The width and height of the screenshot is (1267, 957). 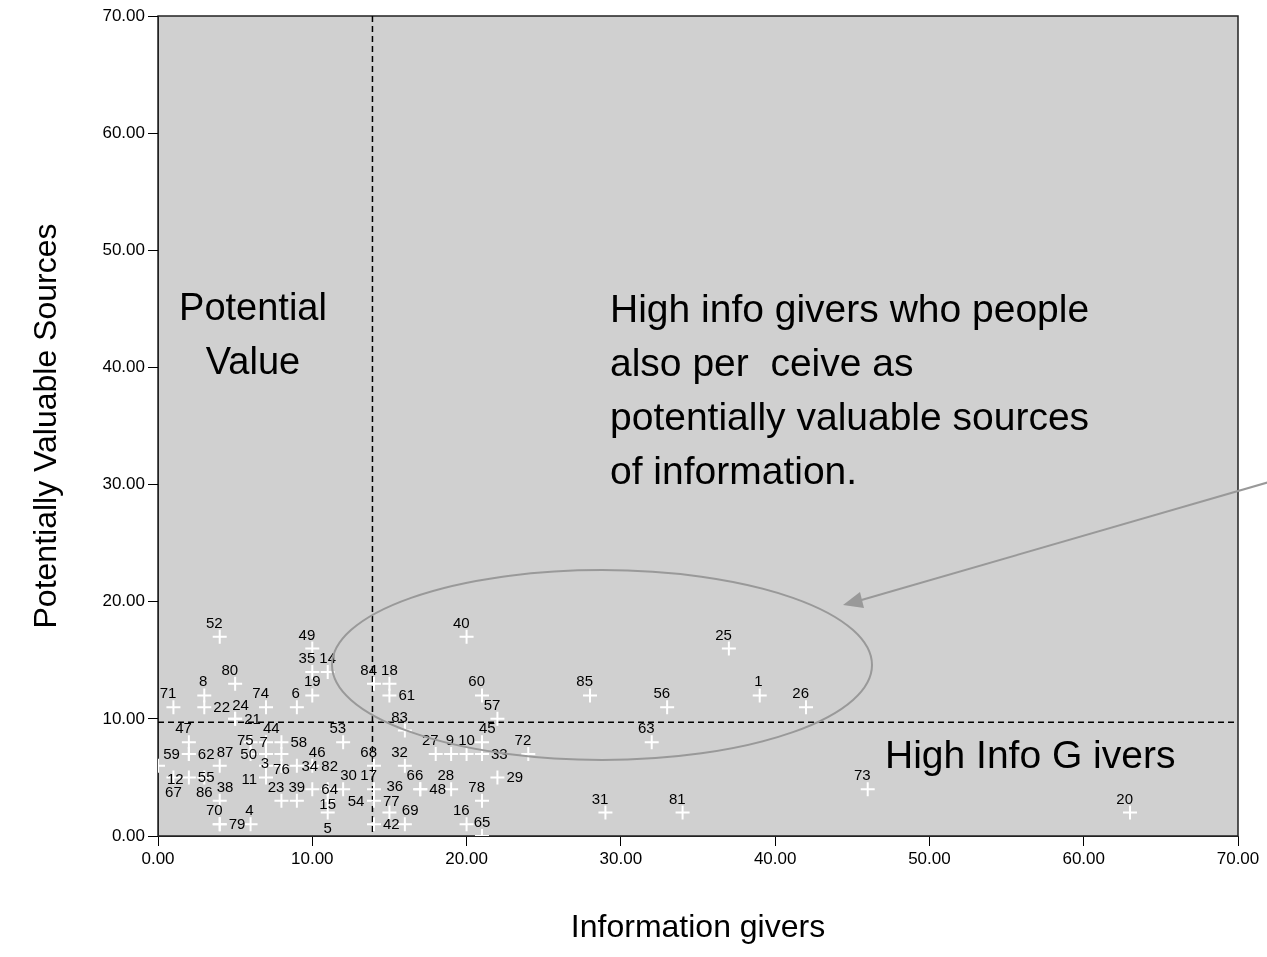 I want to click on annotation: 5, so click(x=327, y=827).